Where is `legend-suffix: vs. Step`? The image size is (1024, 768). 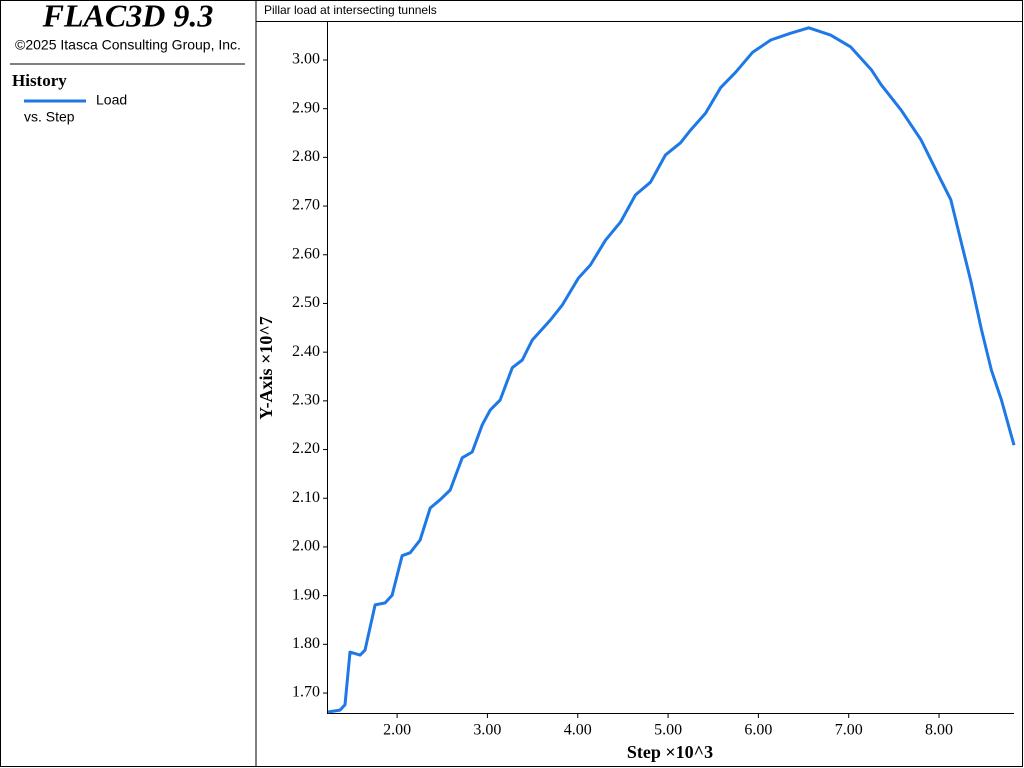 legend-suffix: vs. Step is located at coordinates (49, 117).